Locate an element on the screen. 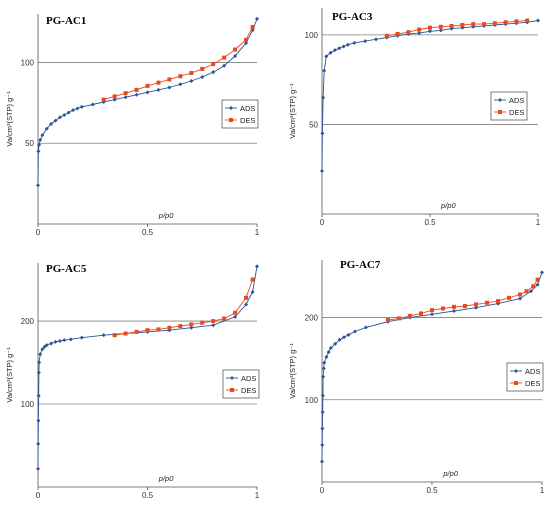 The height and width of the screenshot is (505, 550). series-line-des is located at coordinates (184, 307).